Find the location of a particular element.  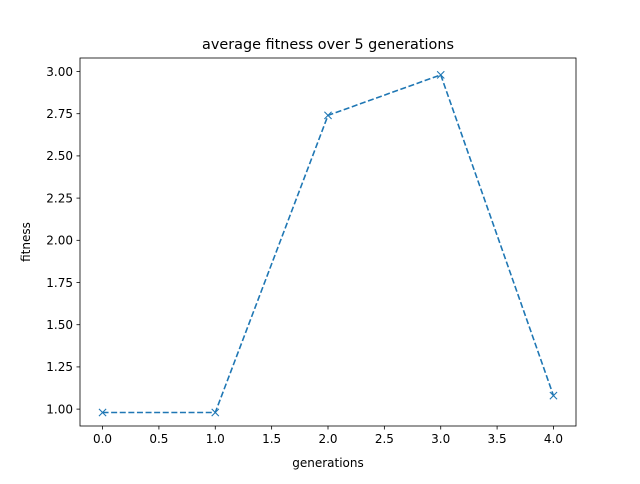

y-tick-label: 2.50 is located at coordinates (59, 156).